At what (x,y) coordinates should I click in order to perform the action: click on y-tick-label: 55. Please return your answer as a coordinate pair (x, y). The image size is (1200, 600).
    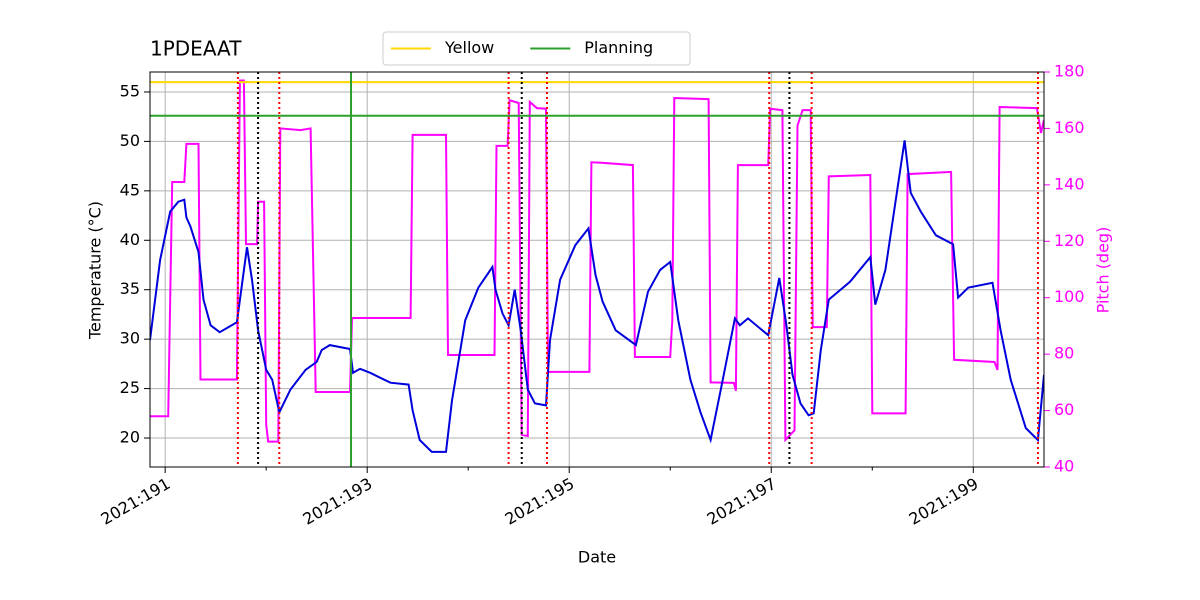
    Looking at the image, I should click on (130, 90).